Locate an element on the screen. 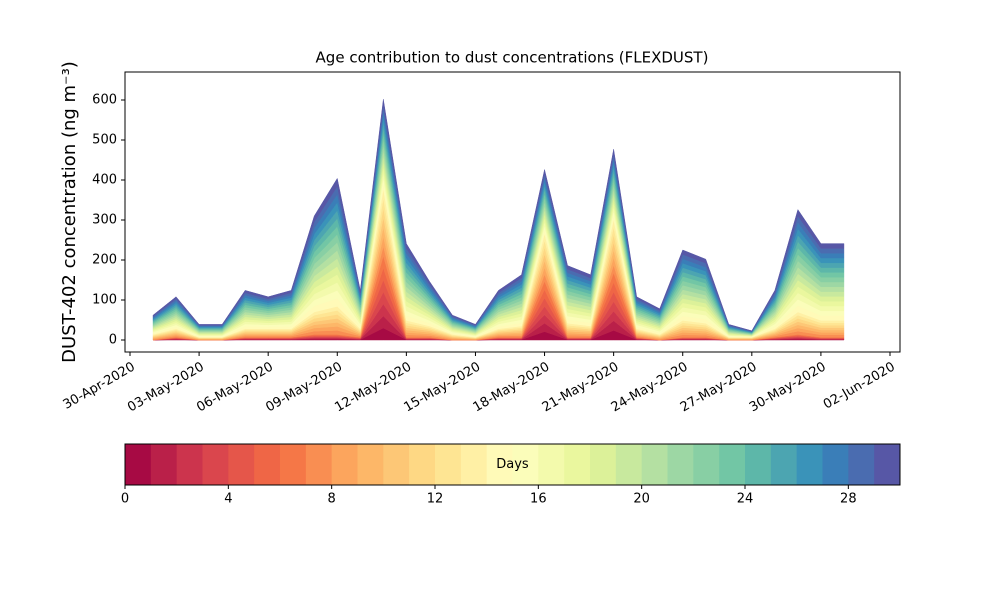  y-axis-label: DUST-402 concentration (ng m⁻³) is located at coordinates (69, 212).